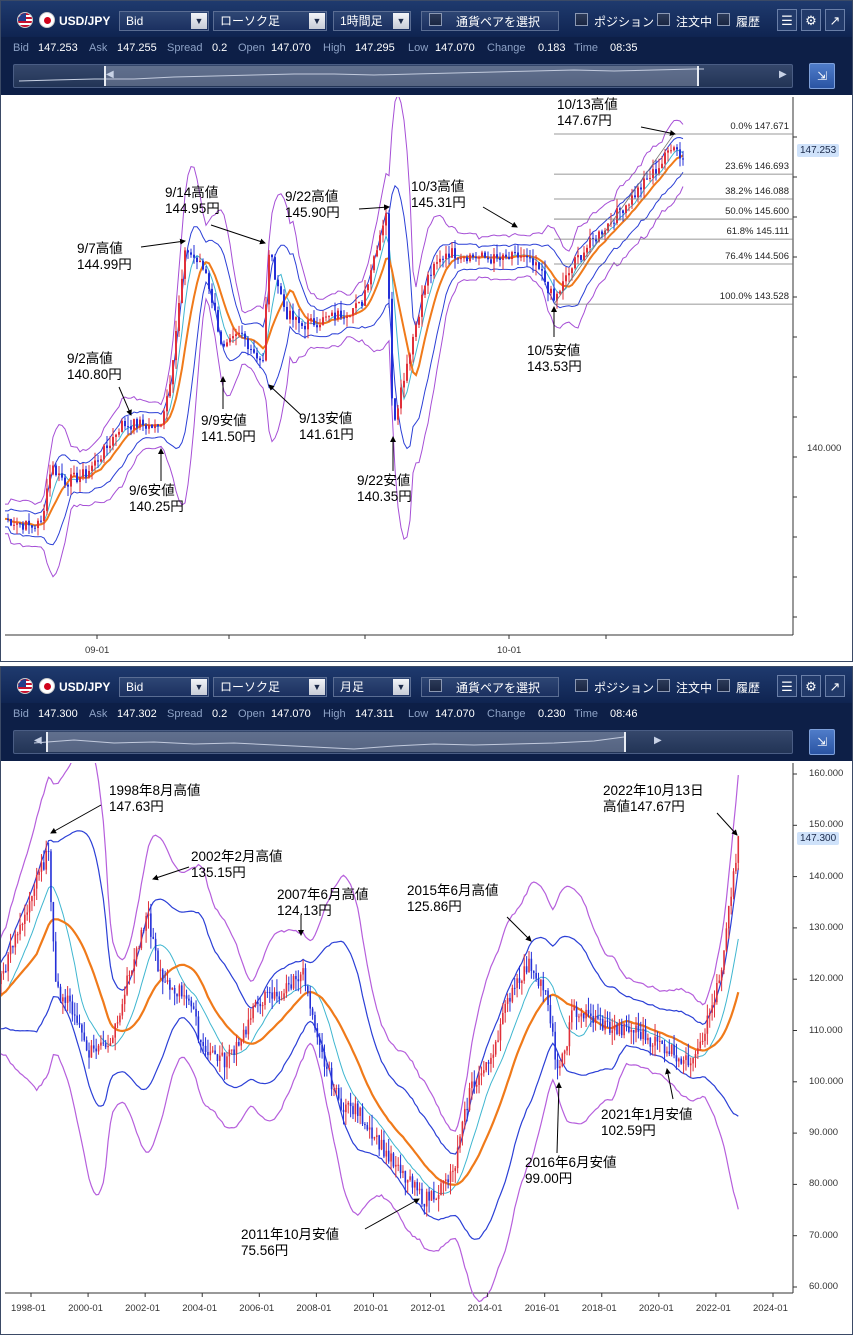 The height and width of the screenshot is (1335, 853). I want to click on x-axis-label: 2018-01, so click(599, 1308).